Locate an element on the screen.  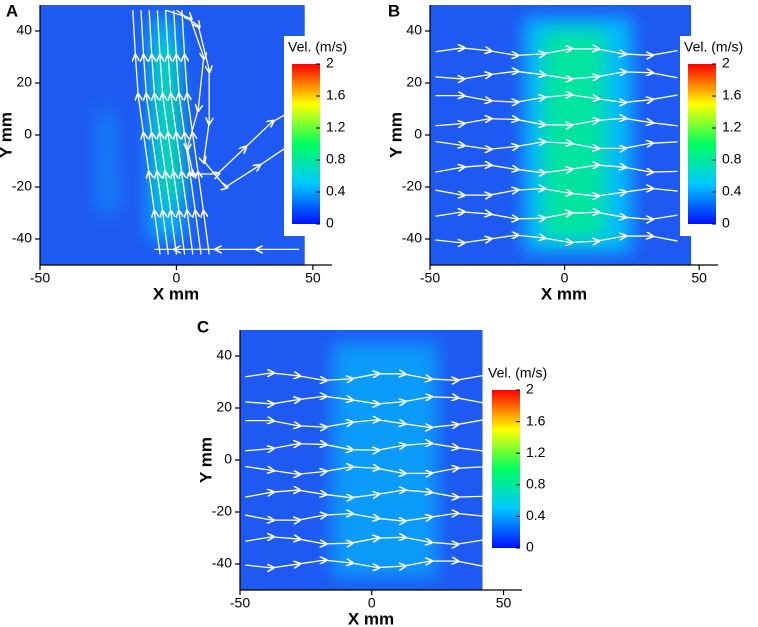
panel-label: A is located at coordinates (12, 10).